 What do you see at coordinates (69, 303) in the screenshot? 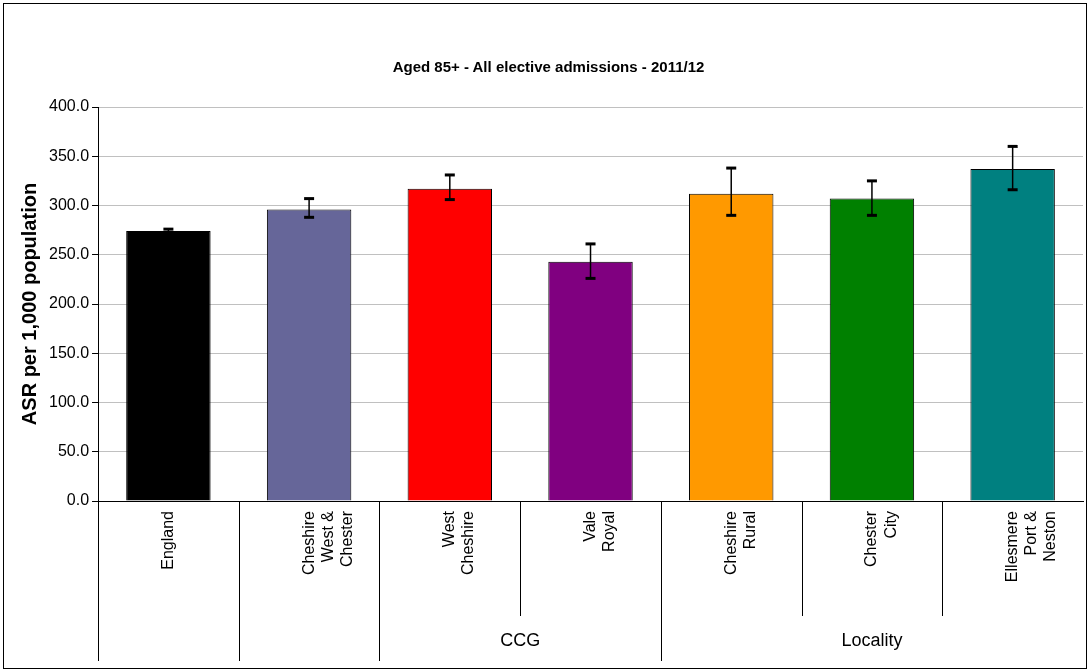
I see `y-tick-label: 200.0` at bounding box center [69, 303].